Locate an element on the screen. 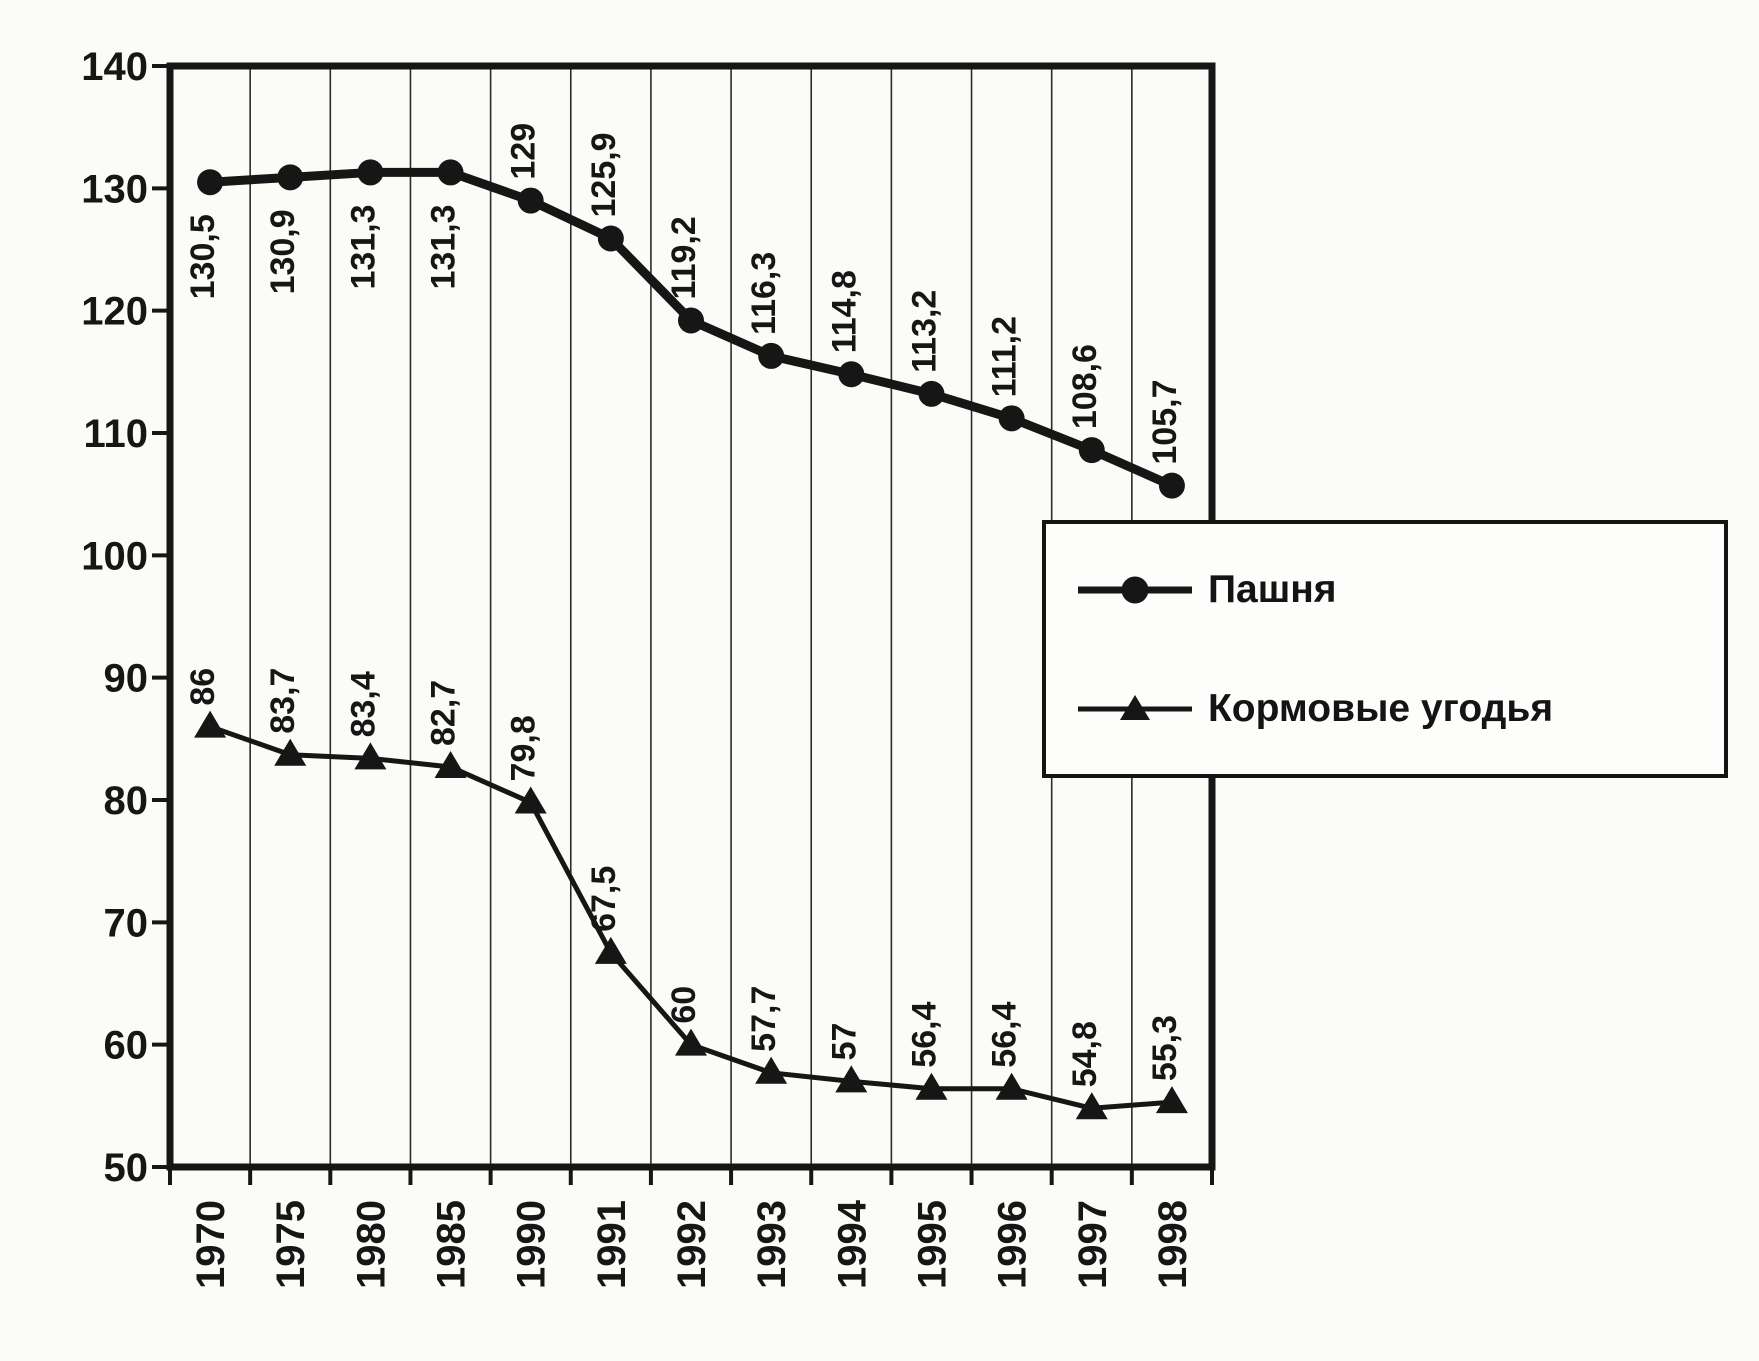  series-0-data-label: 125,9 is located at coordinates (604, 174).